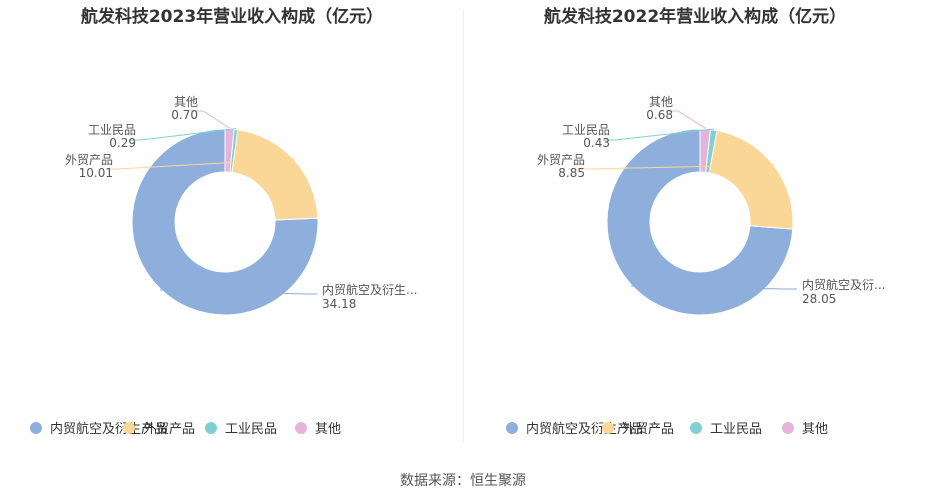 This screenshot has width=926, height=500. Describe the element at coordinates (819, 299) in the screenshot. I see `slice-value-label: 28.05` at that location.